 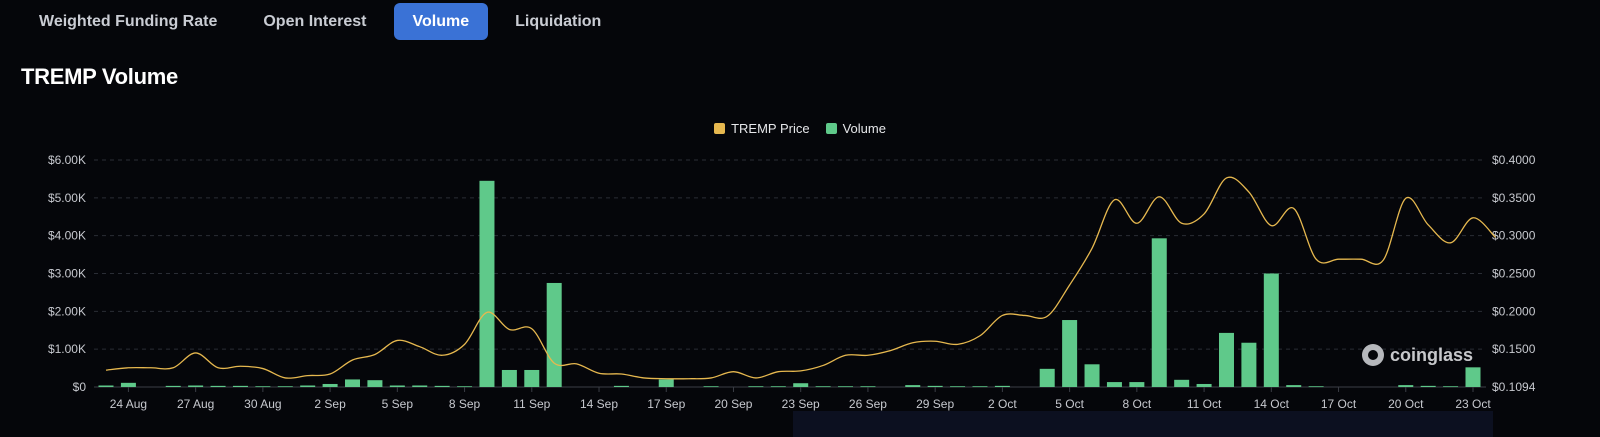 What do you see at coordinates (330, 404) in the screenshot?
I see `x-tick-label: 2 Sep` at bounding box center [330, 404].